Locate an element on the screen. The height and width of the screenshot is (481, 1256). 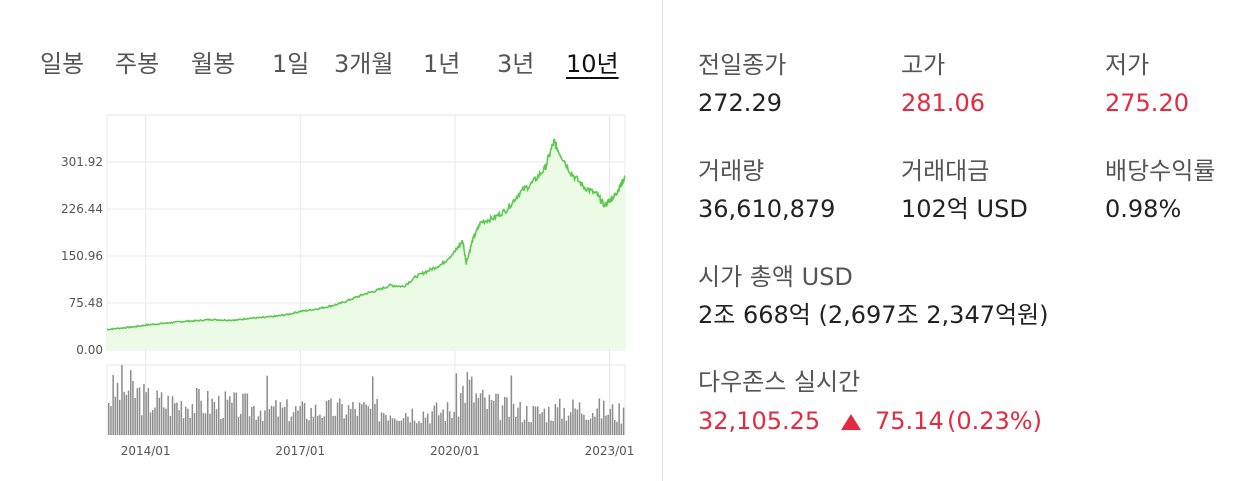
tab-3year: 3년 is located at coordinates (516, 64).